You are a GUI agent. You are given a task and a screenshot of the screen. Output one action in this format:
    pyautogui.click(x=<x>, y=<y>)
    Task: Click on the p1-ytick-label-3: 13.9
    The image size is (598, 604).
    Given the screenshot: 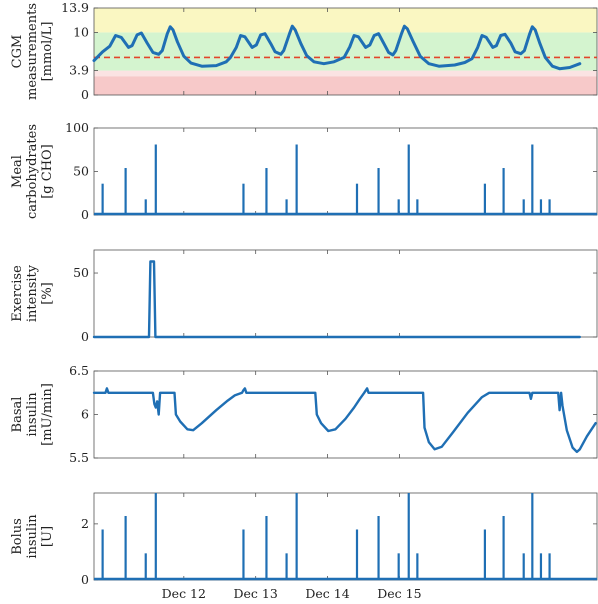 What is the action you would take?
    pyautogui.click(x=75, y=7)
    